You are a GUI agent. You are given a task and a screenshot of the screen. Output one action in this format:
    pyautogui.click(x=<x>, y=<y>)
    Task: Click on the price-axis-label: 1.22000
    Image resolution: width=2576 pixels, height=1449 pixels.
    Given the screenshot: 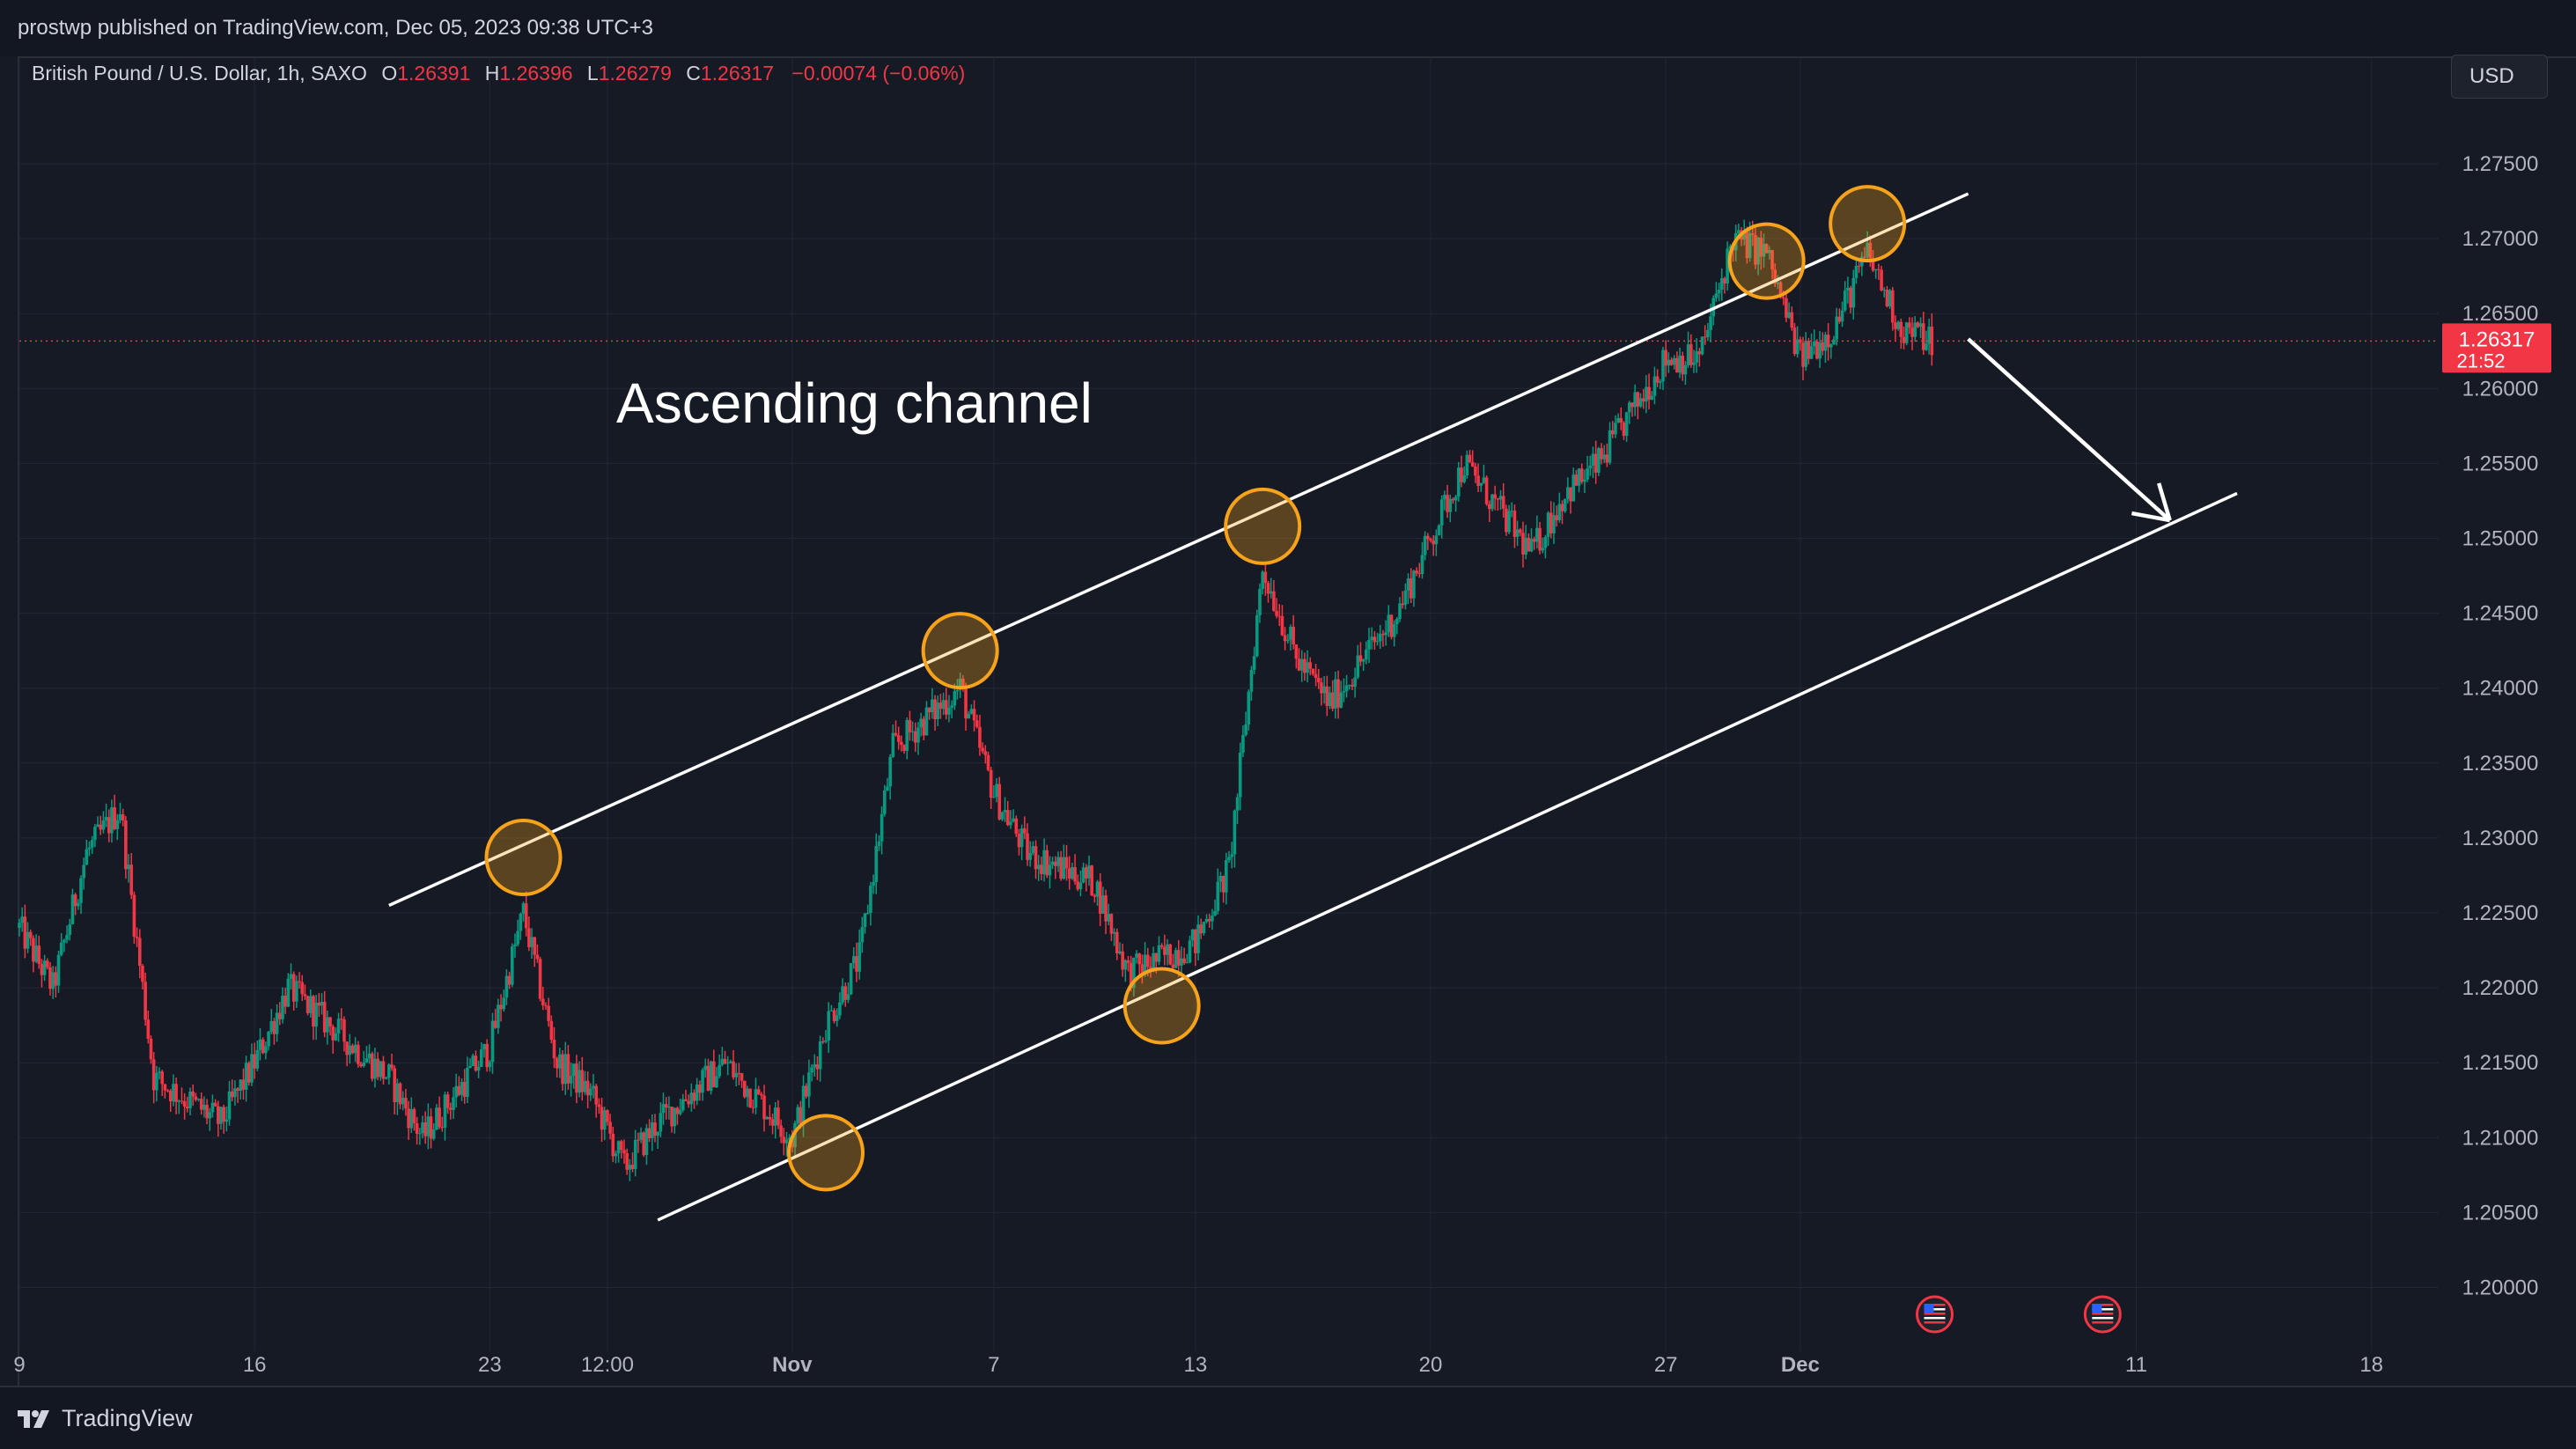 What is the action you would take?
    pyautogui.click(x=2500, y=988)
    